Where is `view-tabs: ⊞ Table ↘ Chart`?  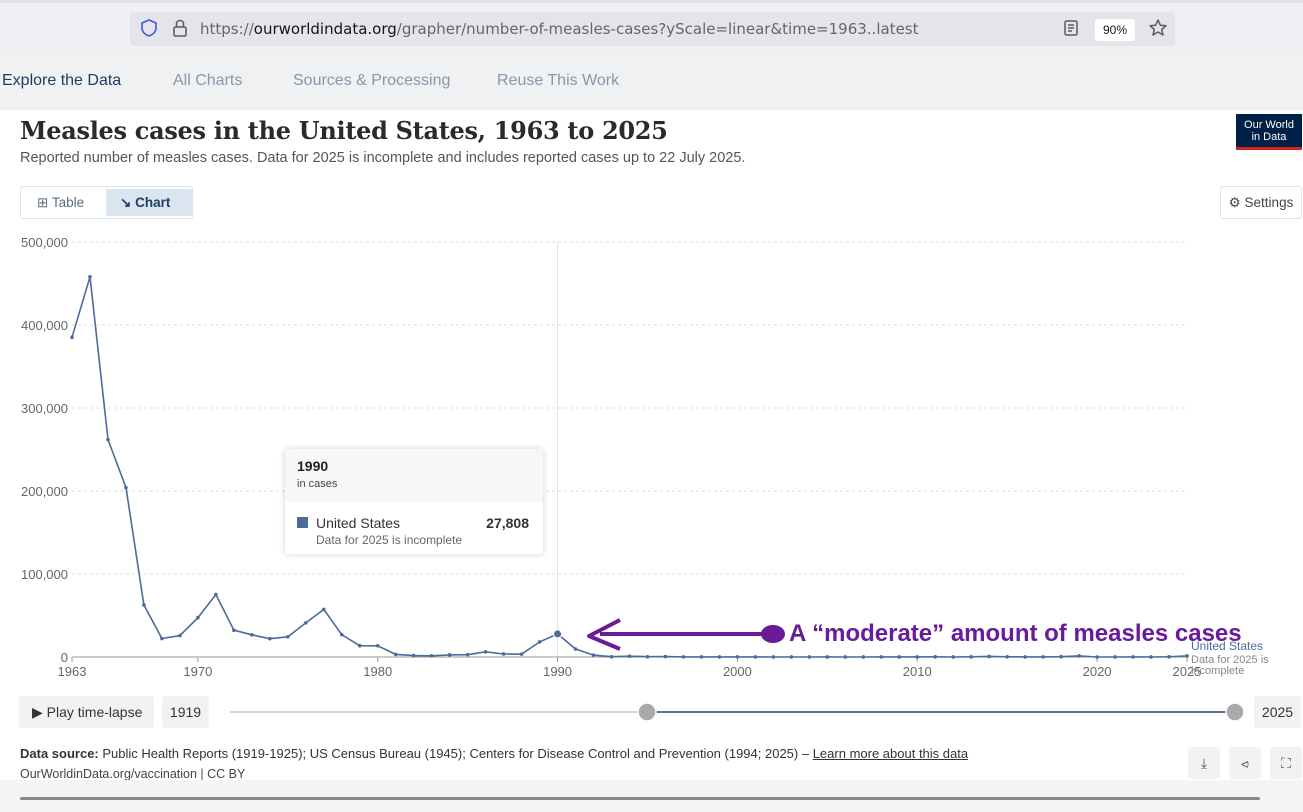
view-tabs: ⊞ Table ↘ Chart is located at coordinates (106, 202).